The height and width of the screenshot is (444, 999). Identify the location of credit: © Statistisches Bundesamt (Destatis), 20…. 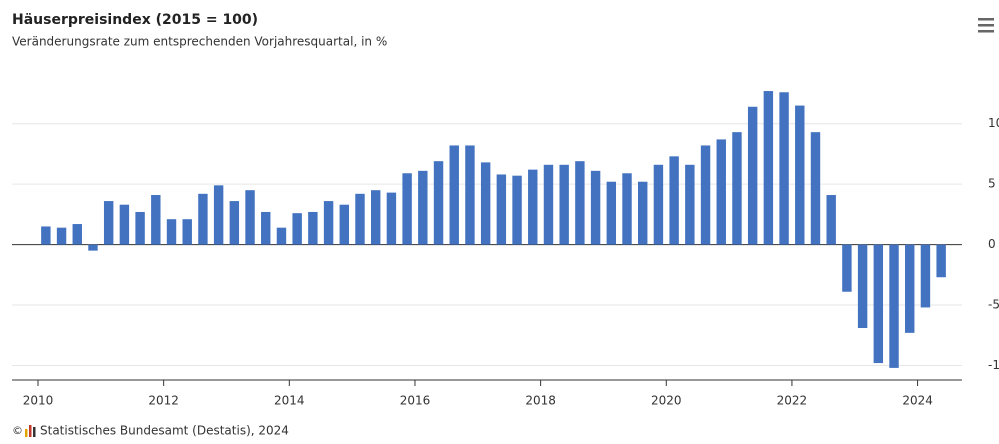
(150, 431).